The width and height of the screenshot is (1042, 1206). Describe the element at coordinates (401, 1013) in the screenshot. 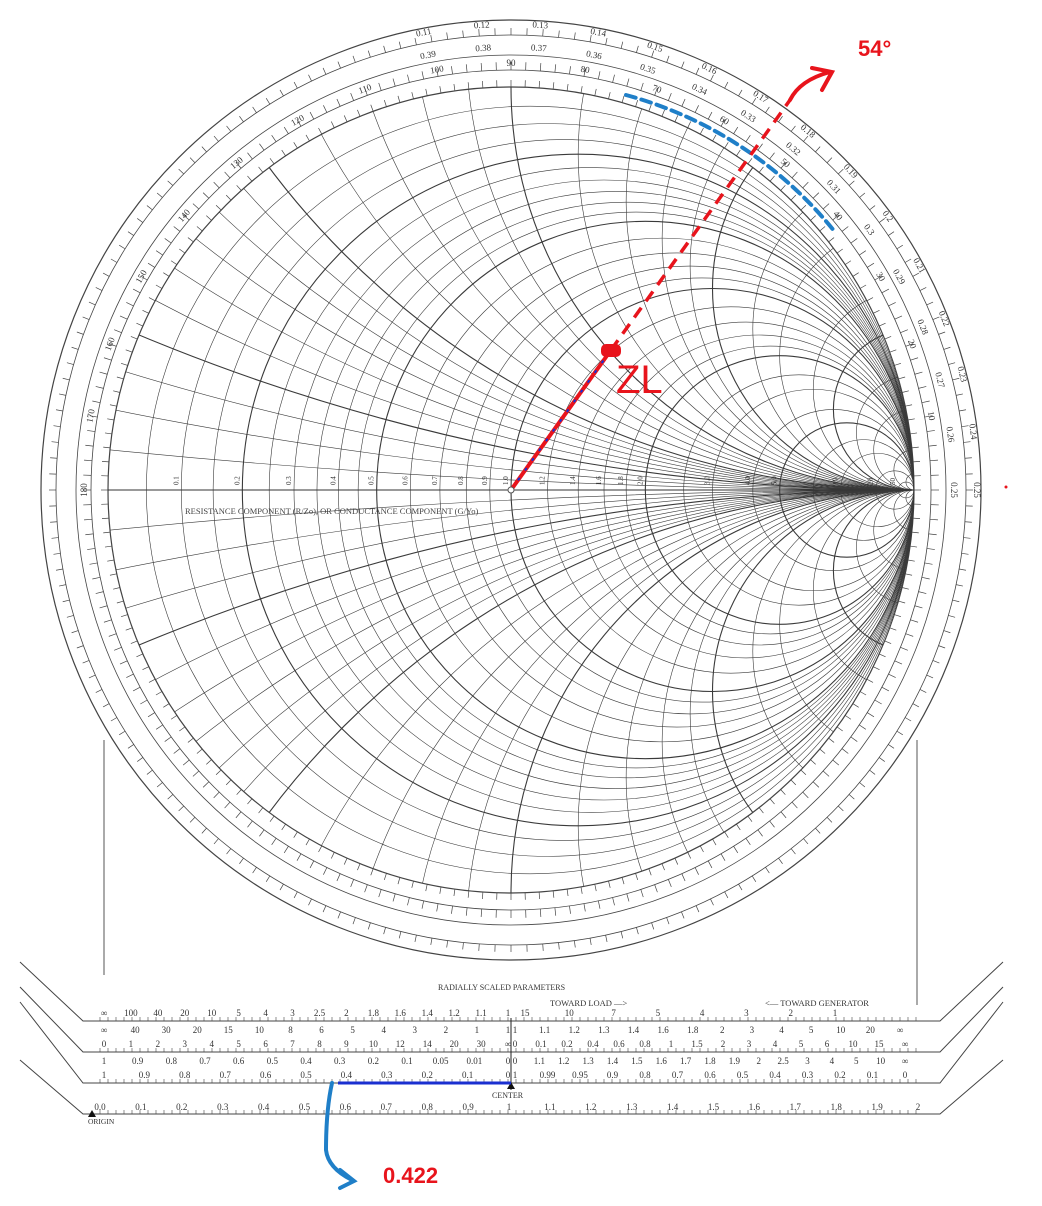

I see `svg-text: 1.6` at that location.